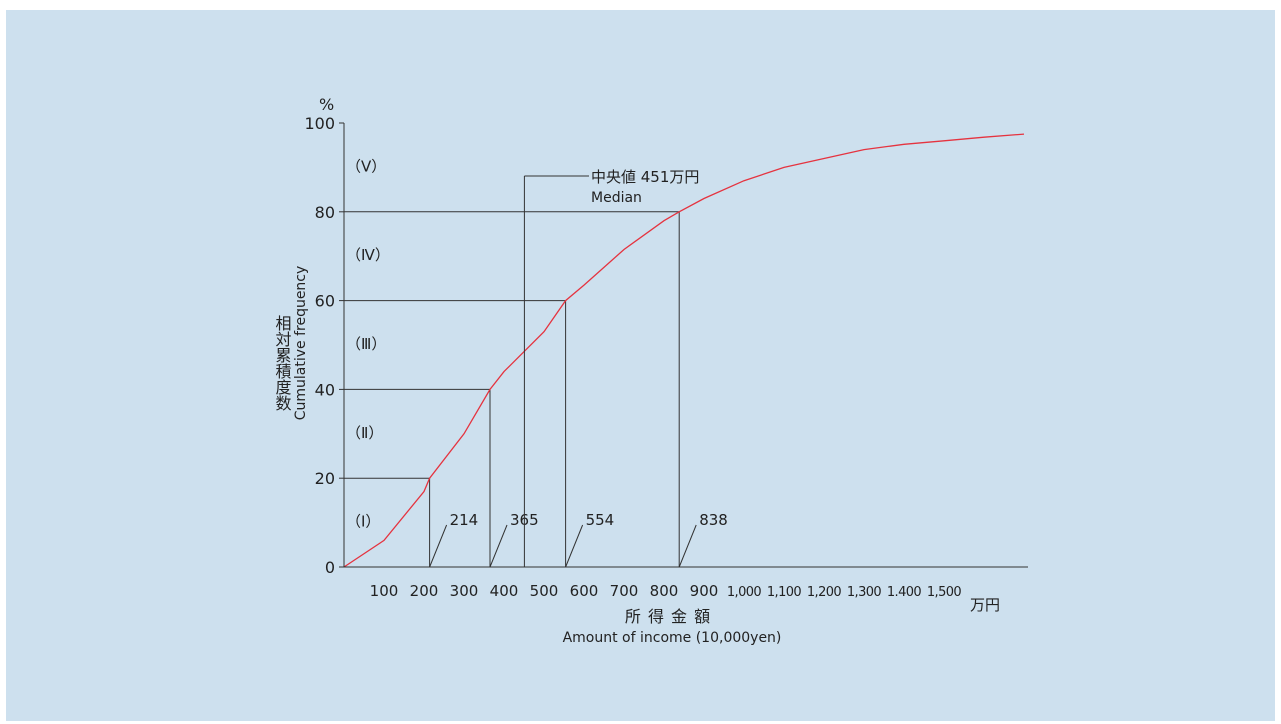 The height and width of the screenshot is (724, 1281). What do you see at coordinates (944, 592) in the screenshot?
I see `x-tick-label: 1,500` at bounding box center [944, 592].